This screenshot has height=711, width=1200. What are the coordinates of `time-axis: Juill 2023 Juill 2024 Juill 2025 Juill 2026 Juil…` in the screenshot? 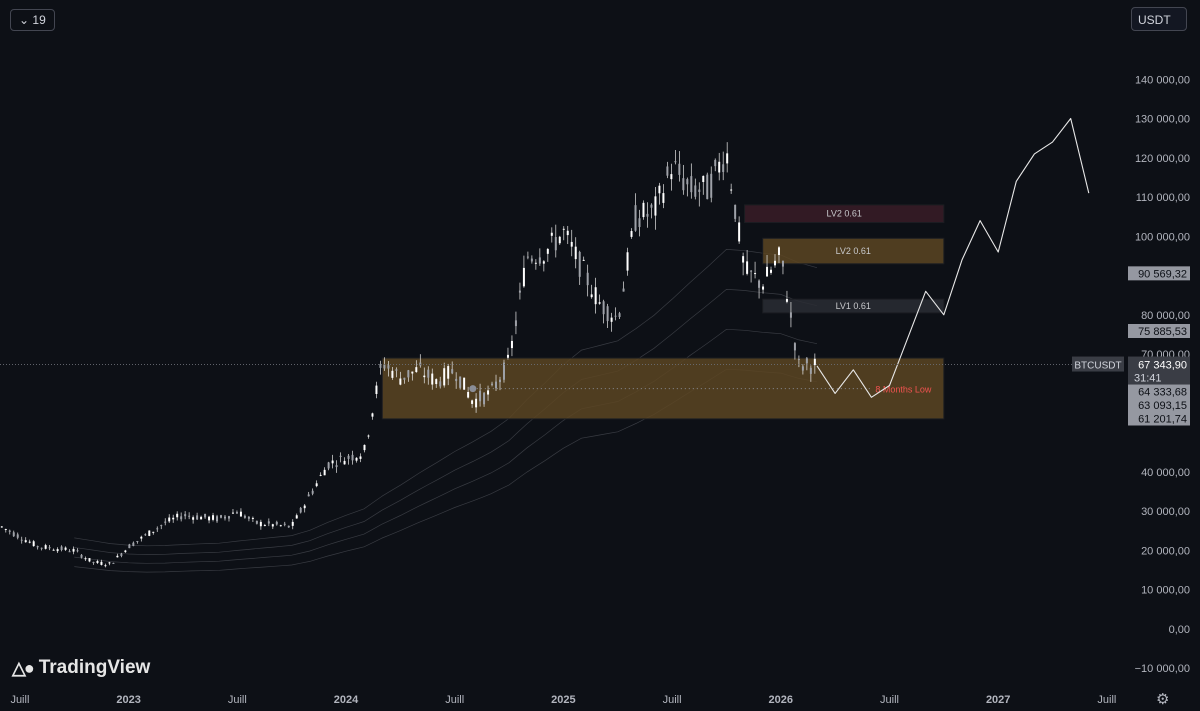 It's located at (563, 700).